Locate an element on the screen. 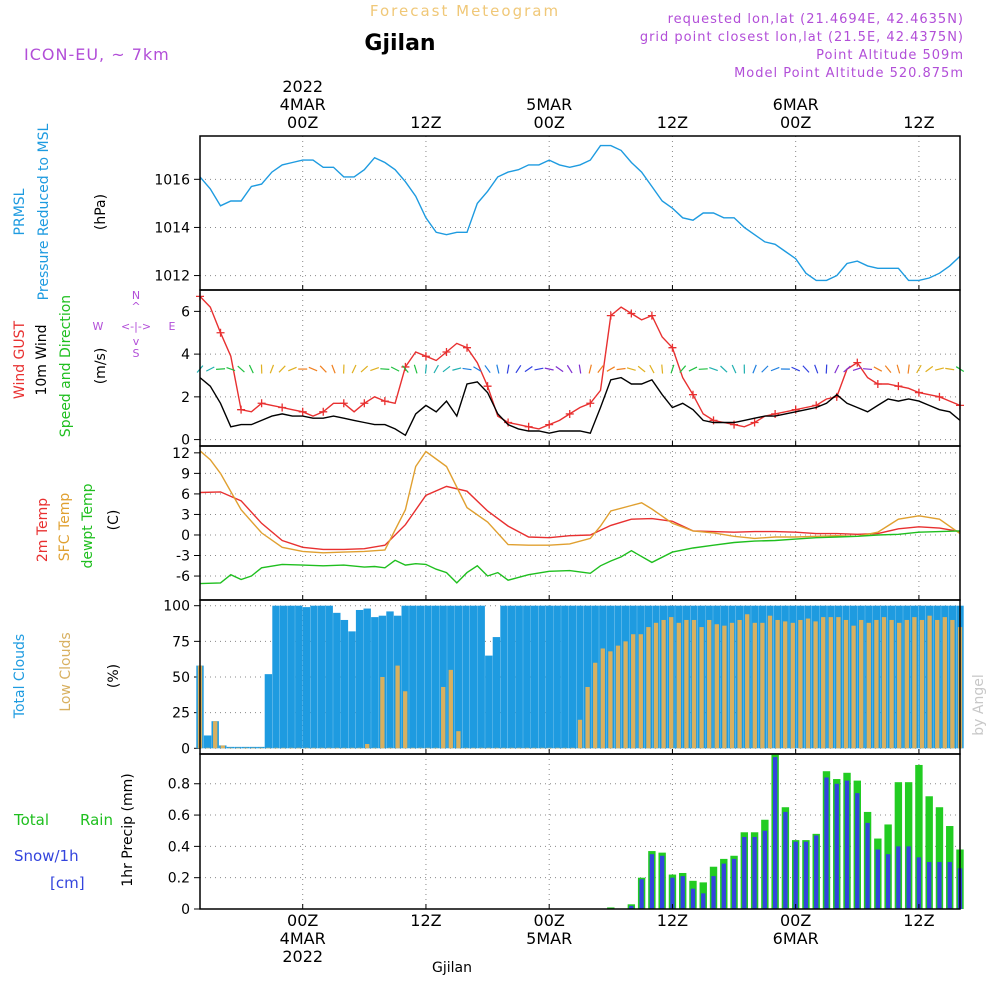 The width and height of the screenshot is (1000, 1000). requested-coords: requested lon,lat (21.4694E, 42.4635N) is located at coordinates (816, 19).